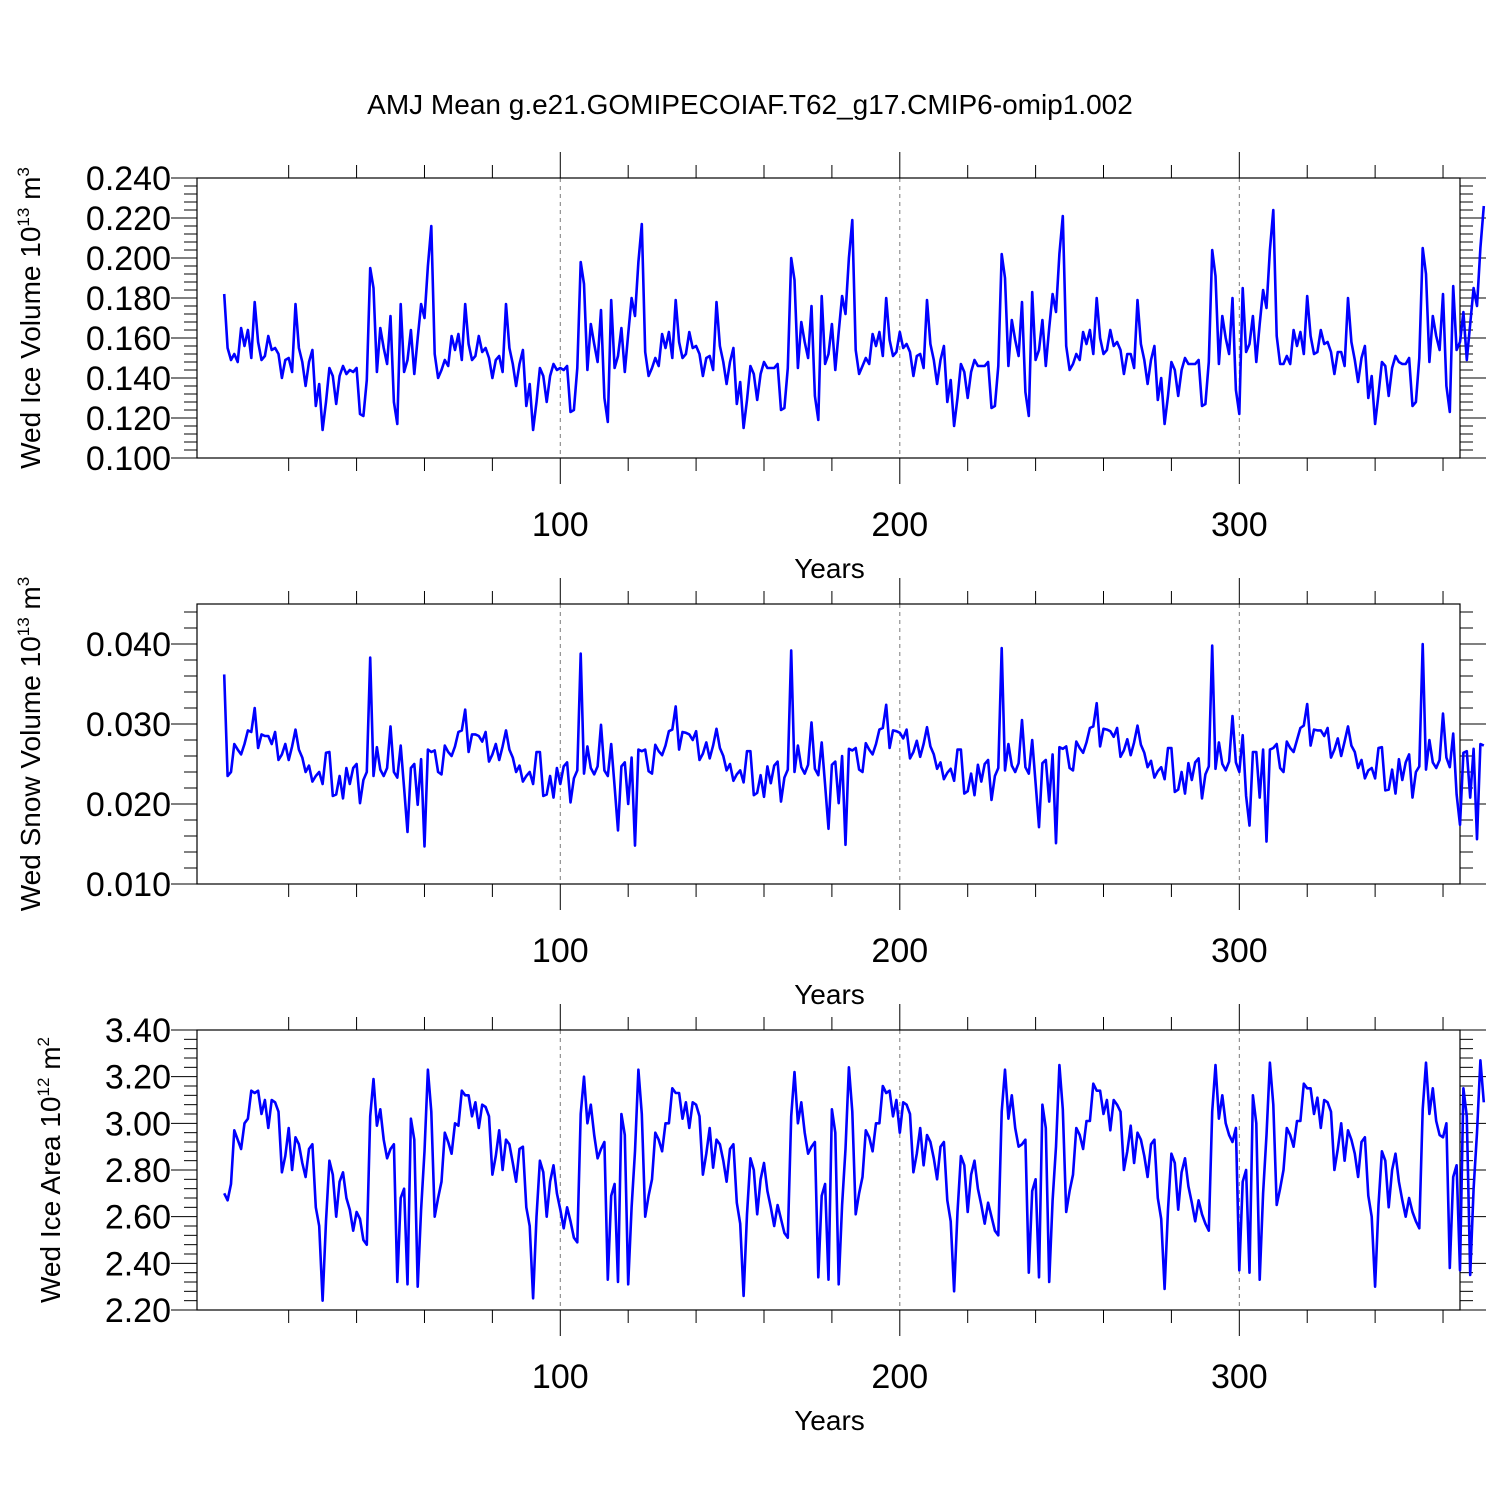  What do you see at coordinates (50, 1170) in the screenshot?
I see `y-axis-label: Wed Ice Area 1012 m2` at bounding box center [50, 1170].